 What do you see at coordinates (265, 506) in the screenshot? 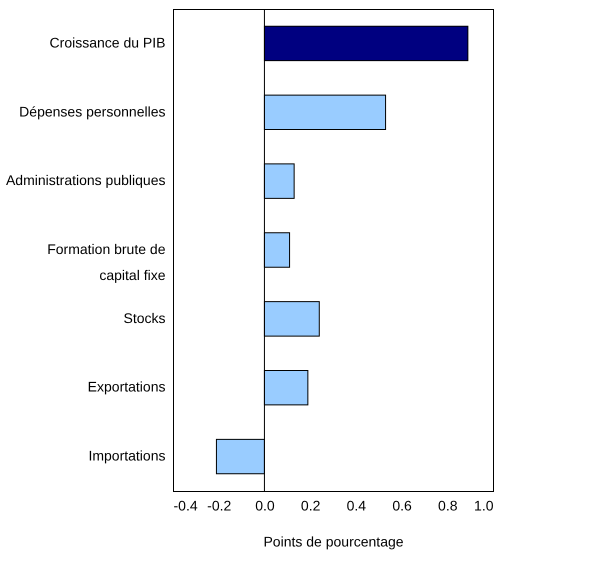
I see `x-tick-label: 0.0` at bounding box center [265, 506].